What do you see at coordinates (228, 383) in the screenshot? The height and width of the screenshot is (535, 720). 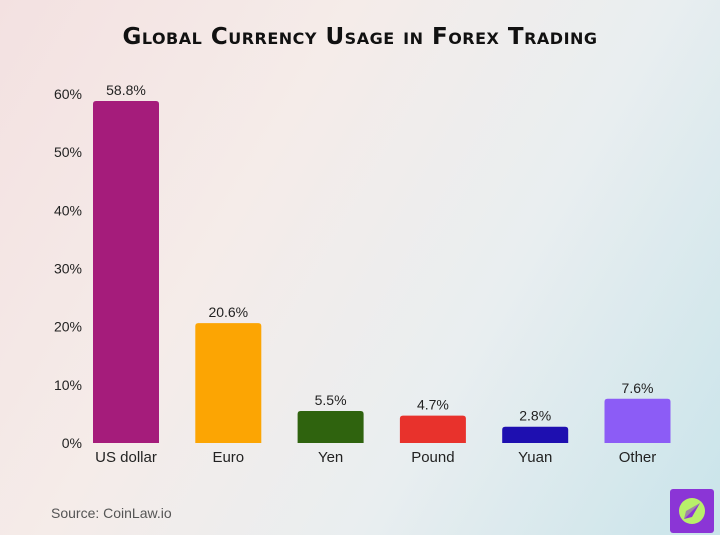 I see `bar-euro` at bounding box center [228, 383].